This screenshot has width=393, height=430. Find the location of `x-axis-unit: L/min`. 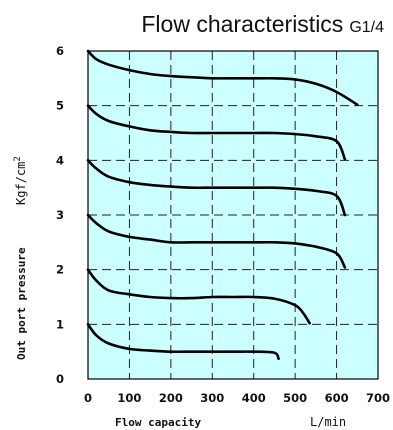

x-axis-unit: L/min is located at coordinates (328, 422).